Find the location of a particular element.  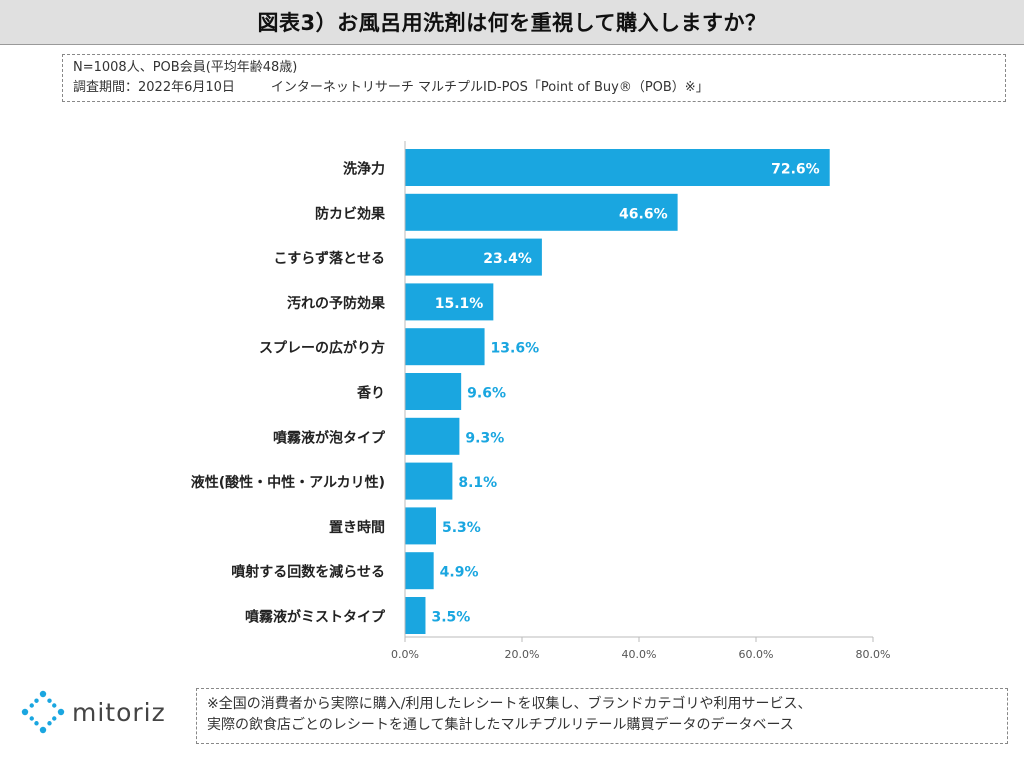

category-label: 噴射する回数を減らせる is located at coordinates (308, 572).